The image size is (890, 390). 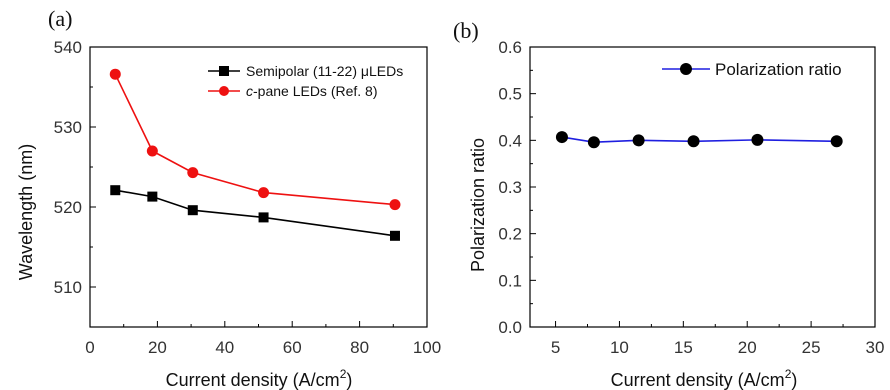 What do you see at coordinates (686, 69) in the screenshot?
I see `legend-marker-polarization` at bounding box center [686, 69].